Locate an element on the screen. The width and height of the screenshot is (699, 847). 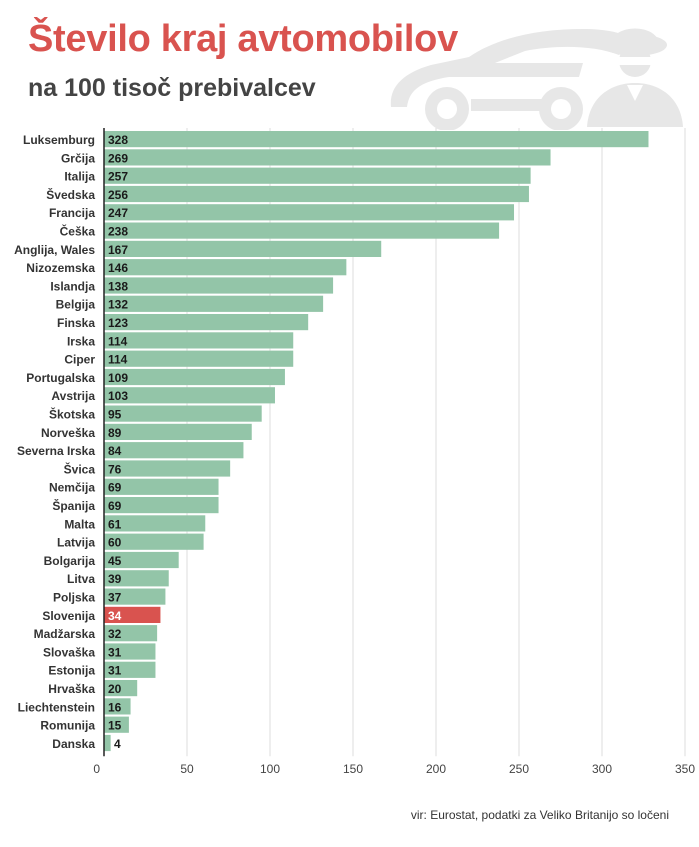
value-label: 247 is located at coordinates (118, 213).